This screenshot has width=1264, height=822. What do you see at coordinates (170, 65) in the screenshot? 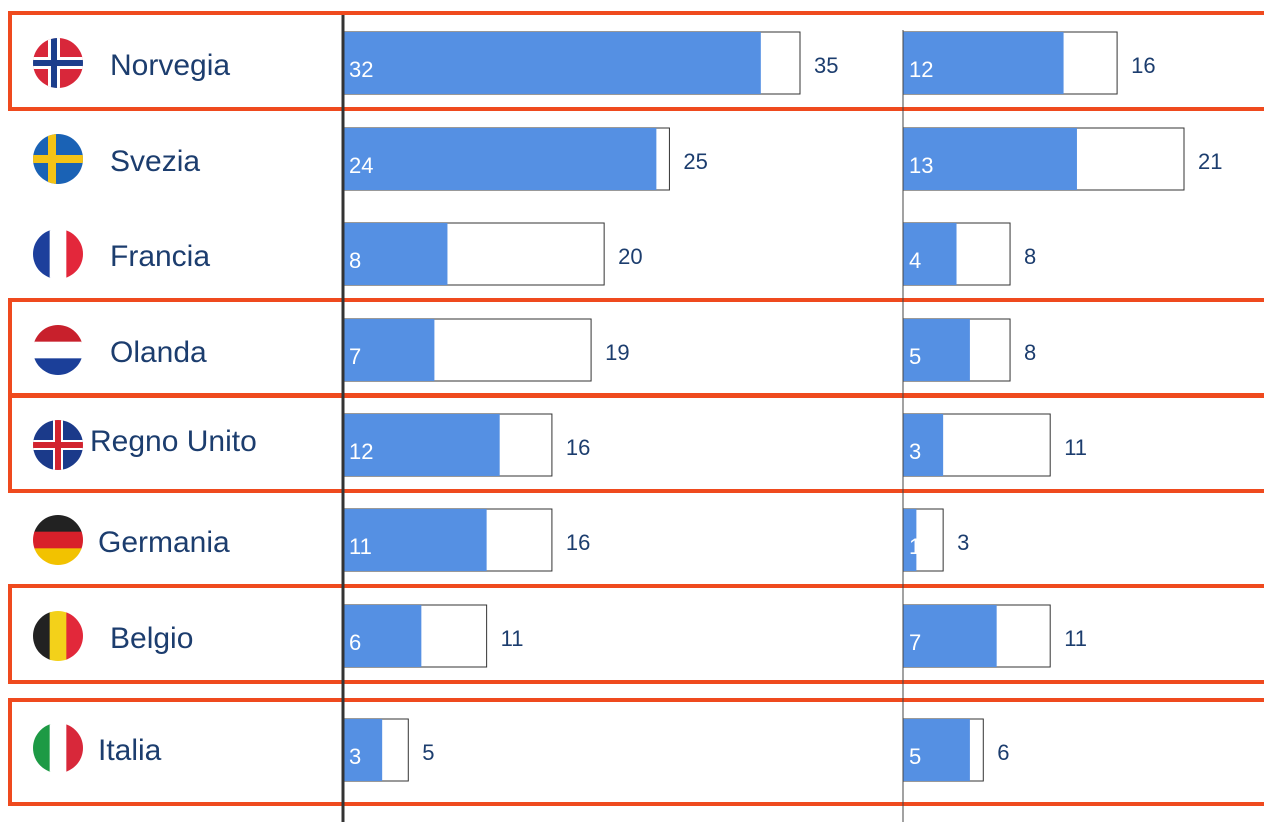
I see `category-label: Norvegia` at bounding box center [170, 65].